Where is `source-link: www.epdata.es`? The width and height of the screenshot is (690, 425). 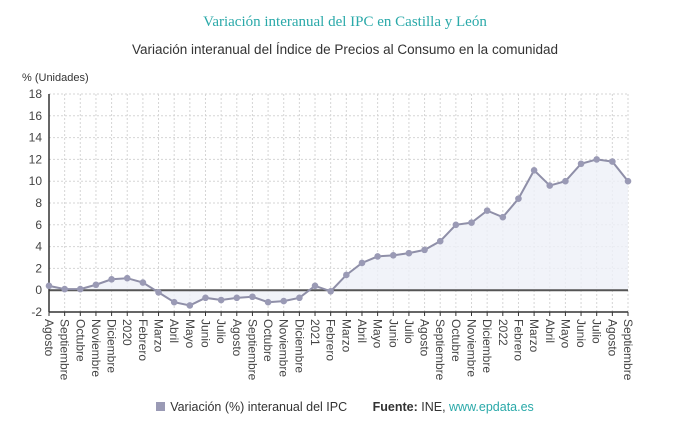 source-link: www.epdata.es is located at coordinates (491, 407).